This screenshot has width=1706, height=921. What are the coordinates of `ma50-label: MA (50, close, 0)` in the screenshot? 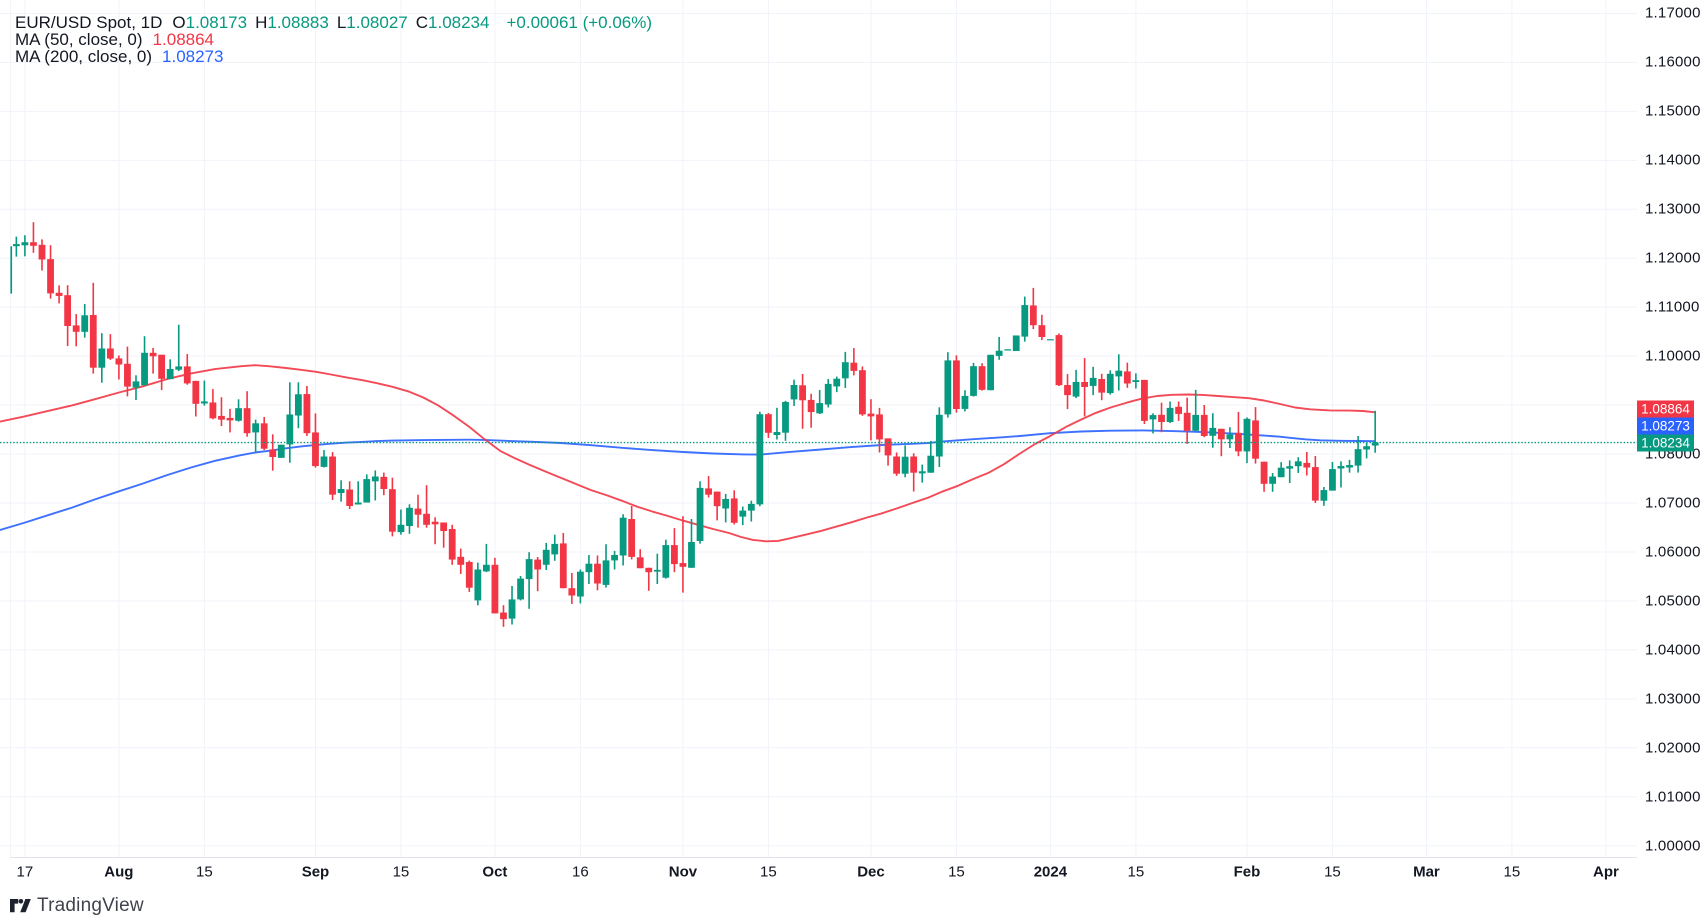 It's located at (79, 39).